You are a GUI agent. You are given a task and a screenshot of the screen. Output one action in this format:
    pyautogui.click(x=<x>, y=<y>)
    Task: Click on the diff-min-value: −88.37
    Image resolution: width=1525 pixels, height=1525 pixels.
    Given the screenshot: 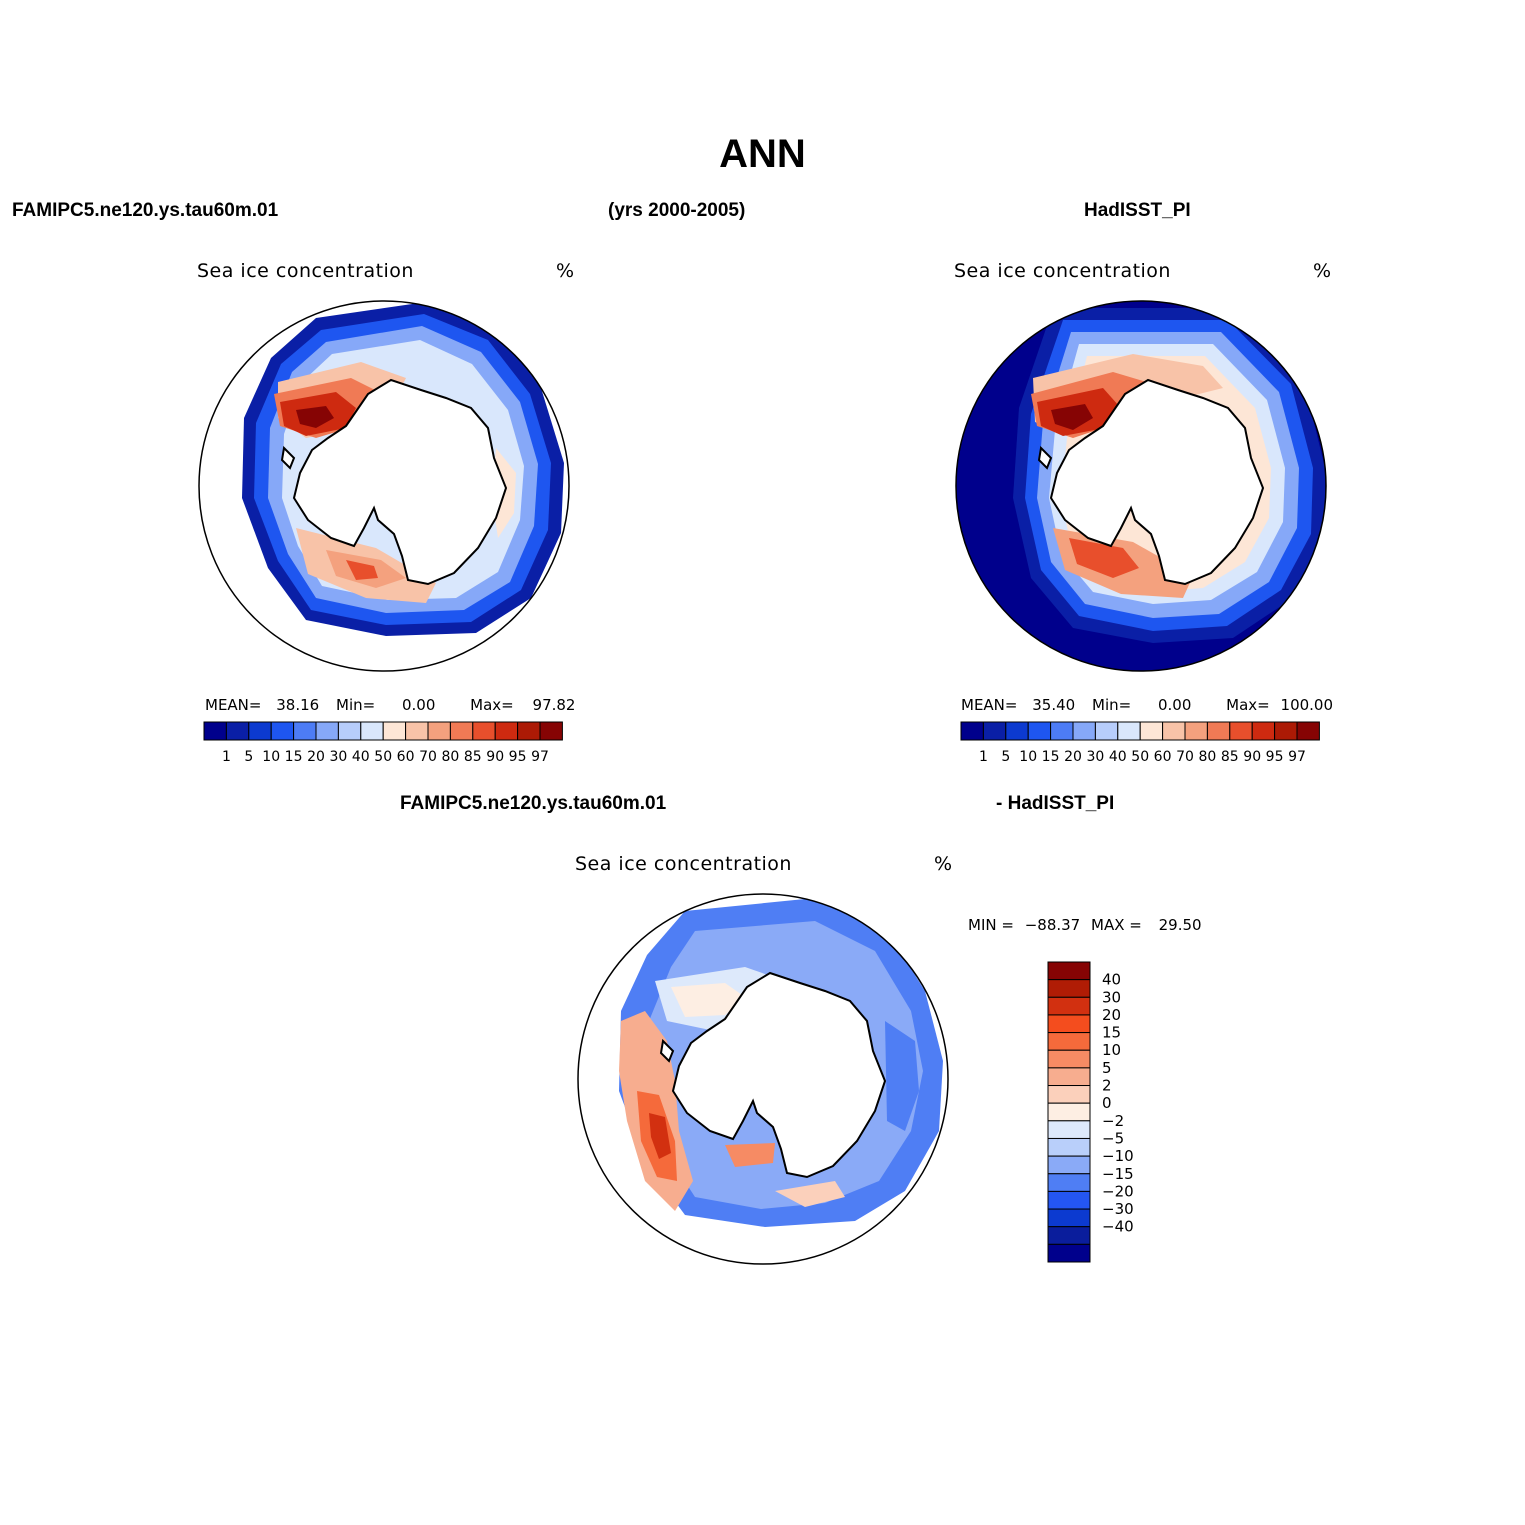 What is the action you would take?
    pyautogui.click(x=1052, y=925)
    